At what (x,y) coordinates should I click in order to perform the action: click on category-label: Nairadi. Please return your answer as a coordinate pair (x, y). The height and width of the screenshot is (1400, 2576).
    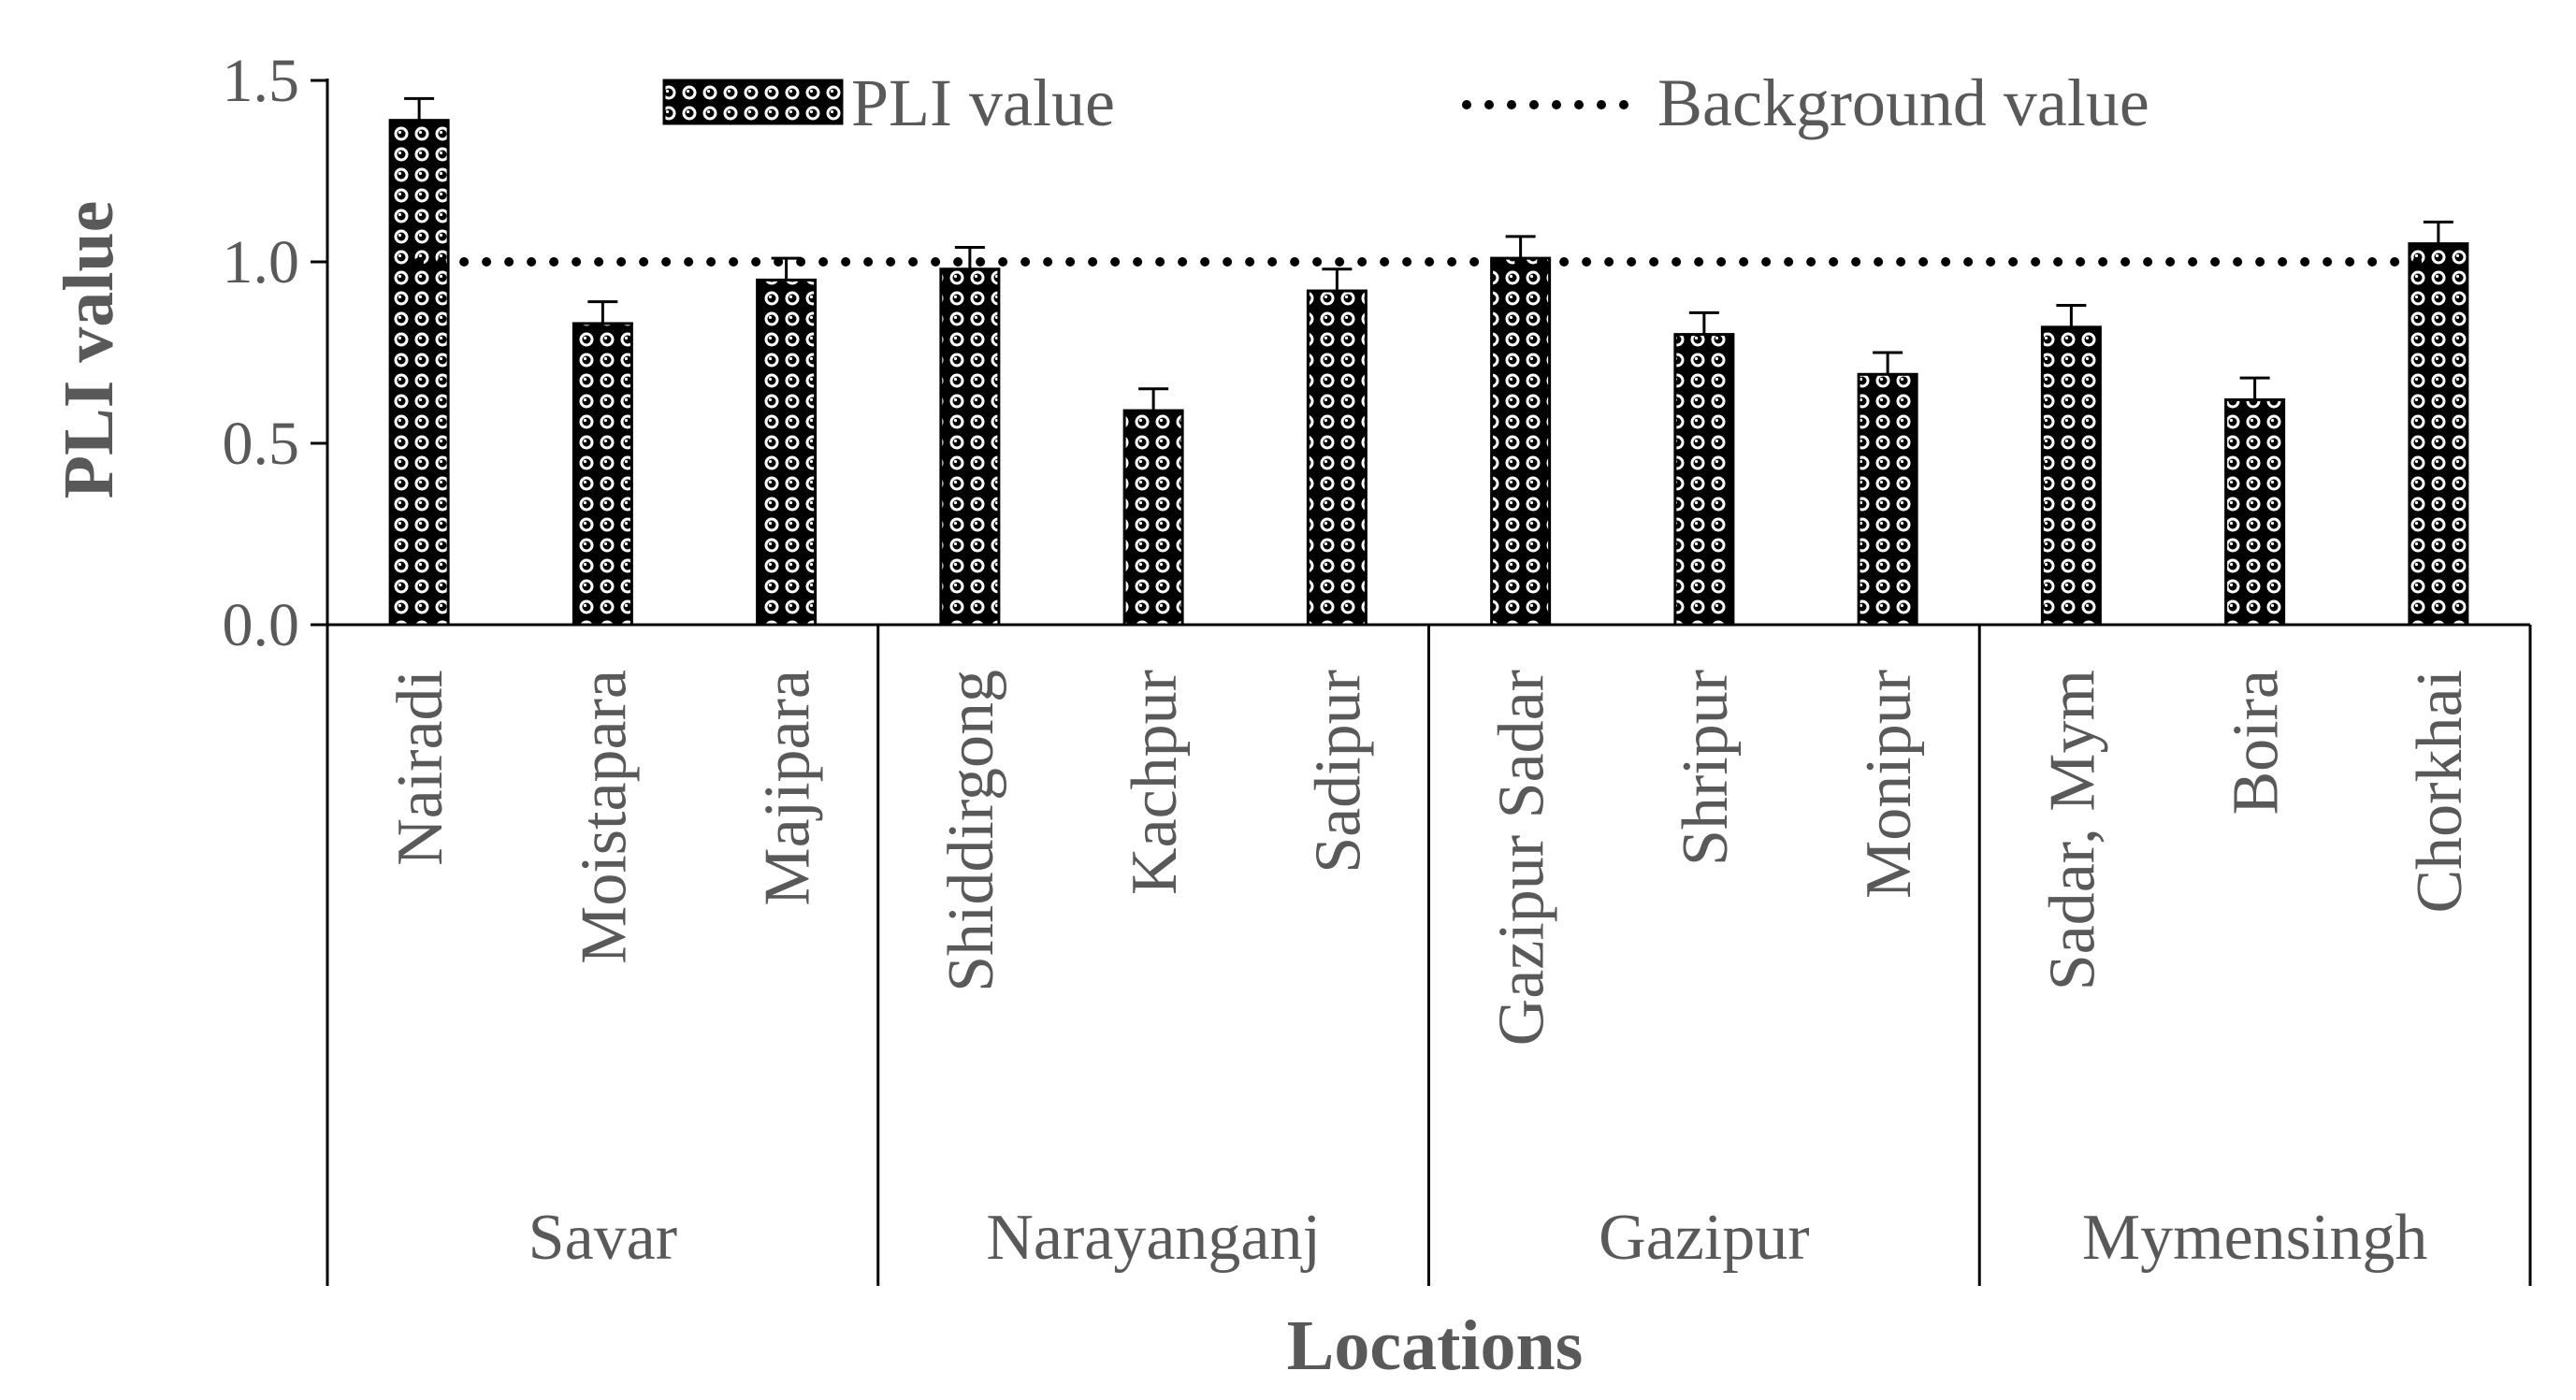
    Looking at the image, I should click on (420, 768).